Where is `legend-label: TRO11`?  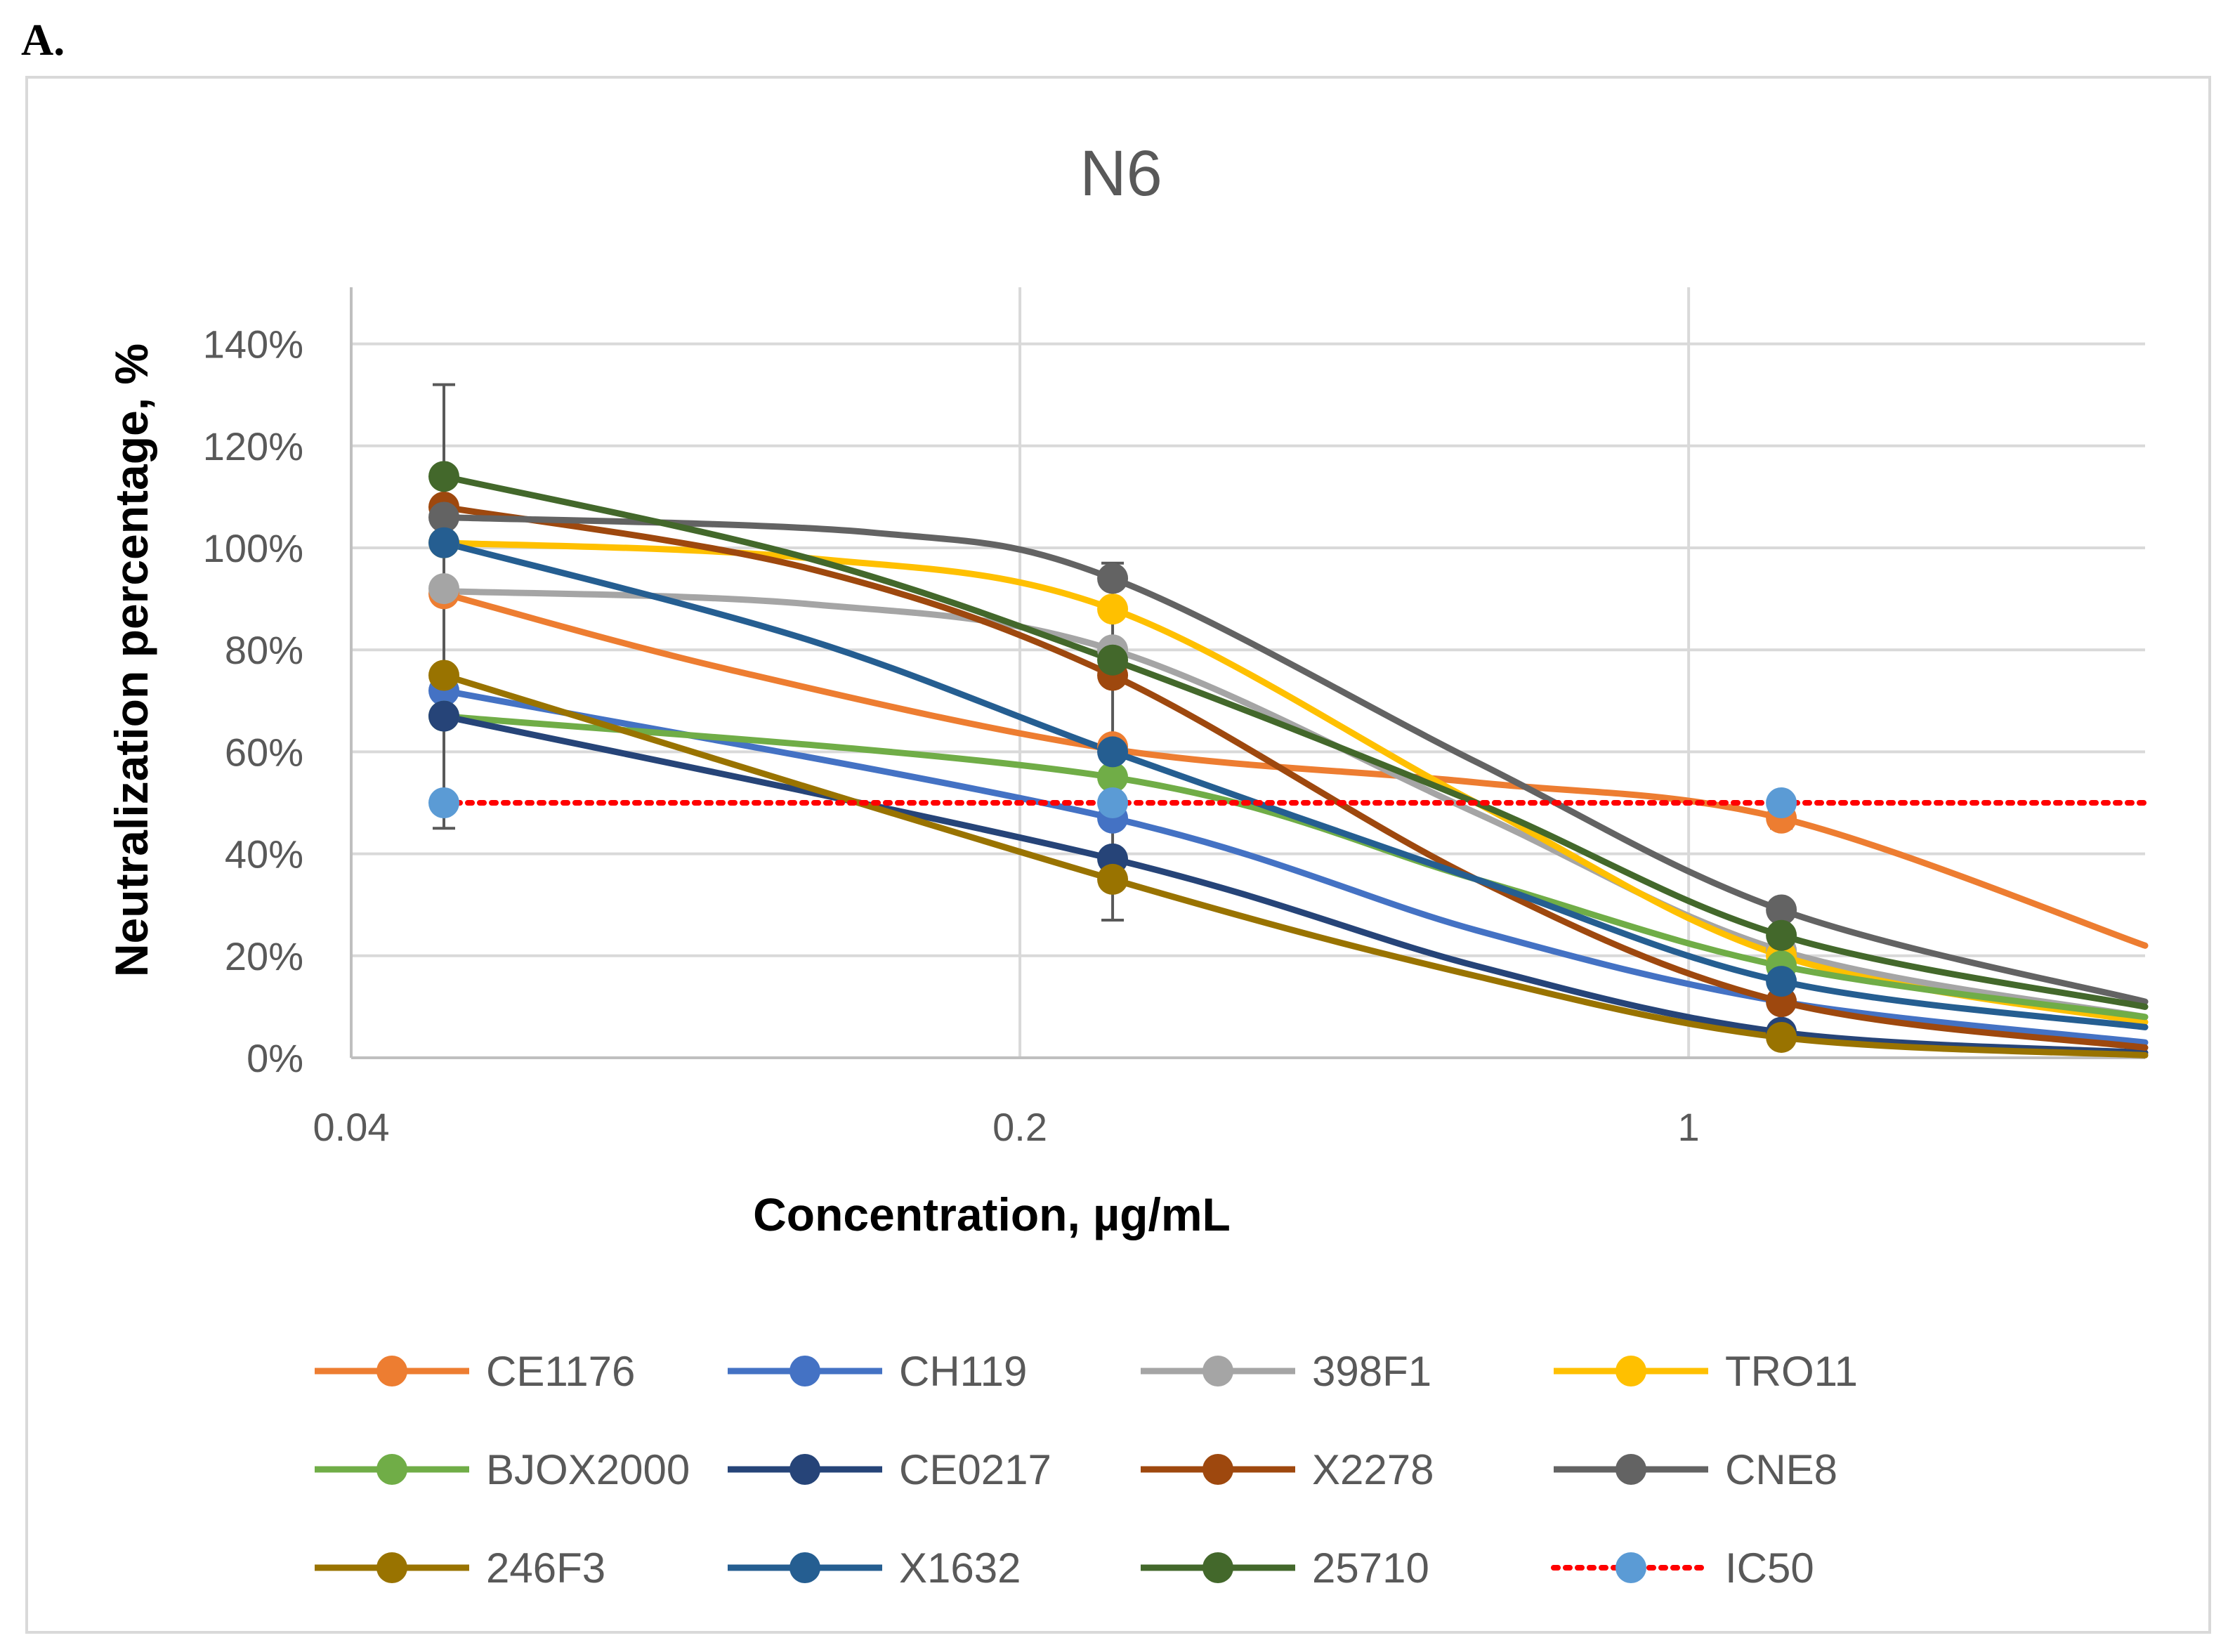
legend-label: TRO11 is located at coordinates (1791, 1371).